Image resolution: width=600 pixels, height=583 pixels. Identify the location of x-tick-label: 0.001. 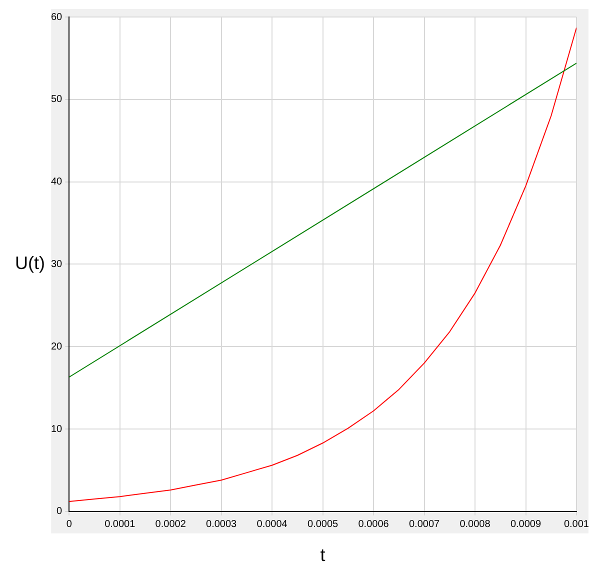
(577, 524).